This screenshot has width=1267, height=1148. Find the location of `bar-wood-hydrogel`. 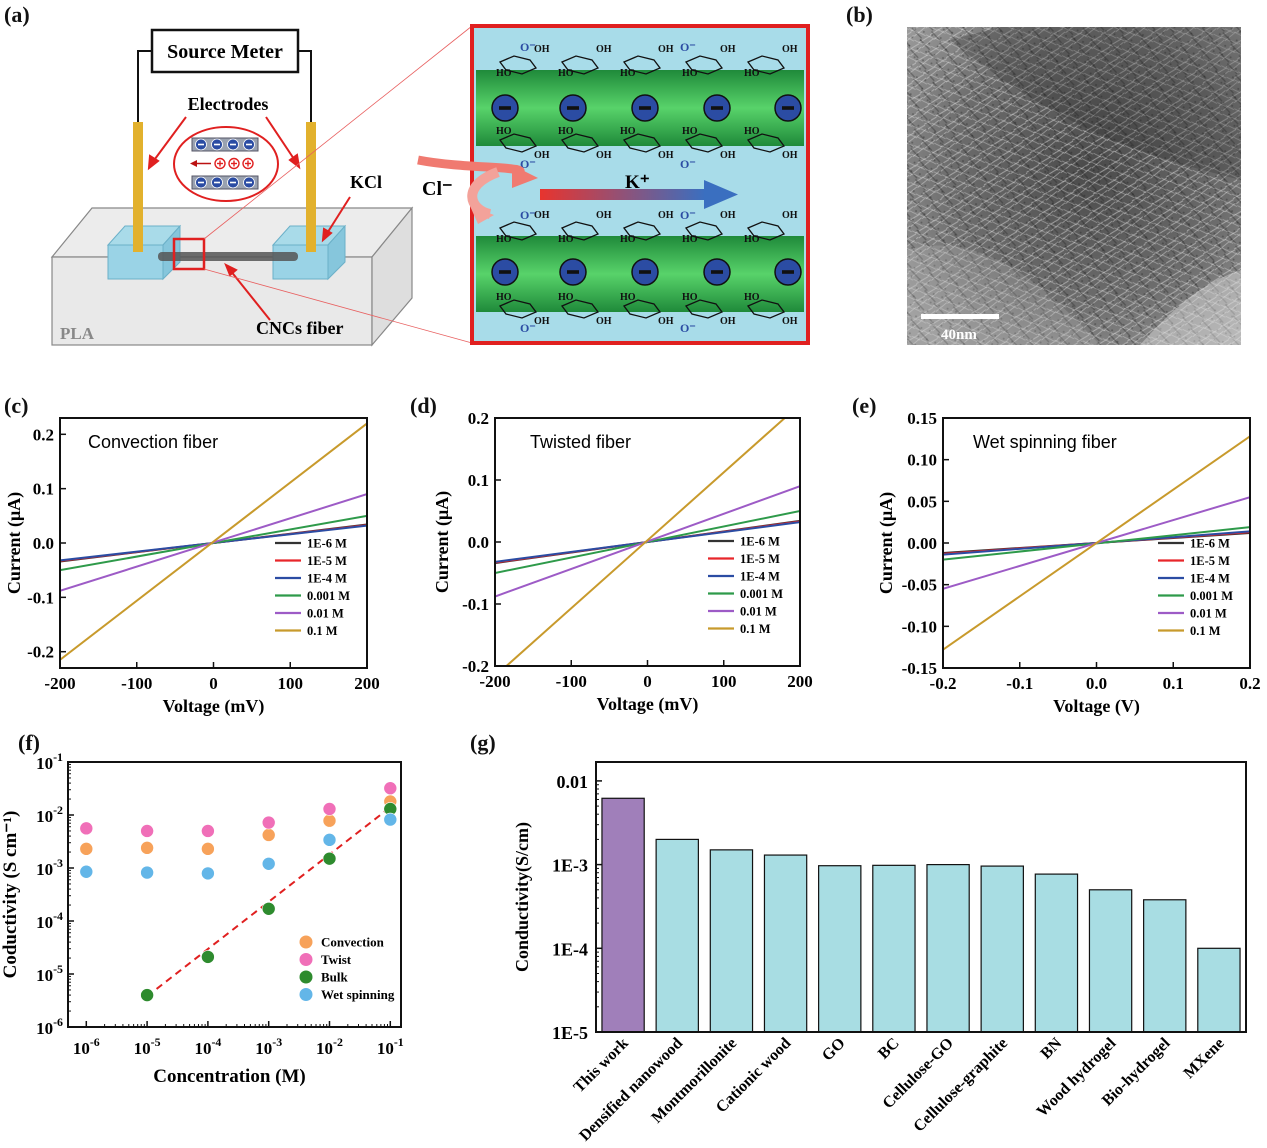

bar-wood-hydrogel is located at coordinates (1110, 961).